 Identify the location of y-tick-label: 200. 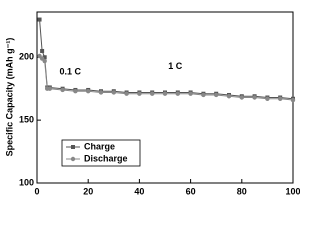
(26, 57).